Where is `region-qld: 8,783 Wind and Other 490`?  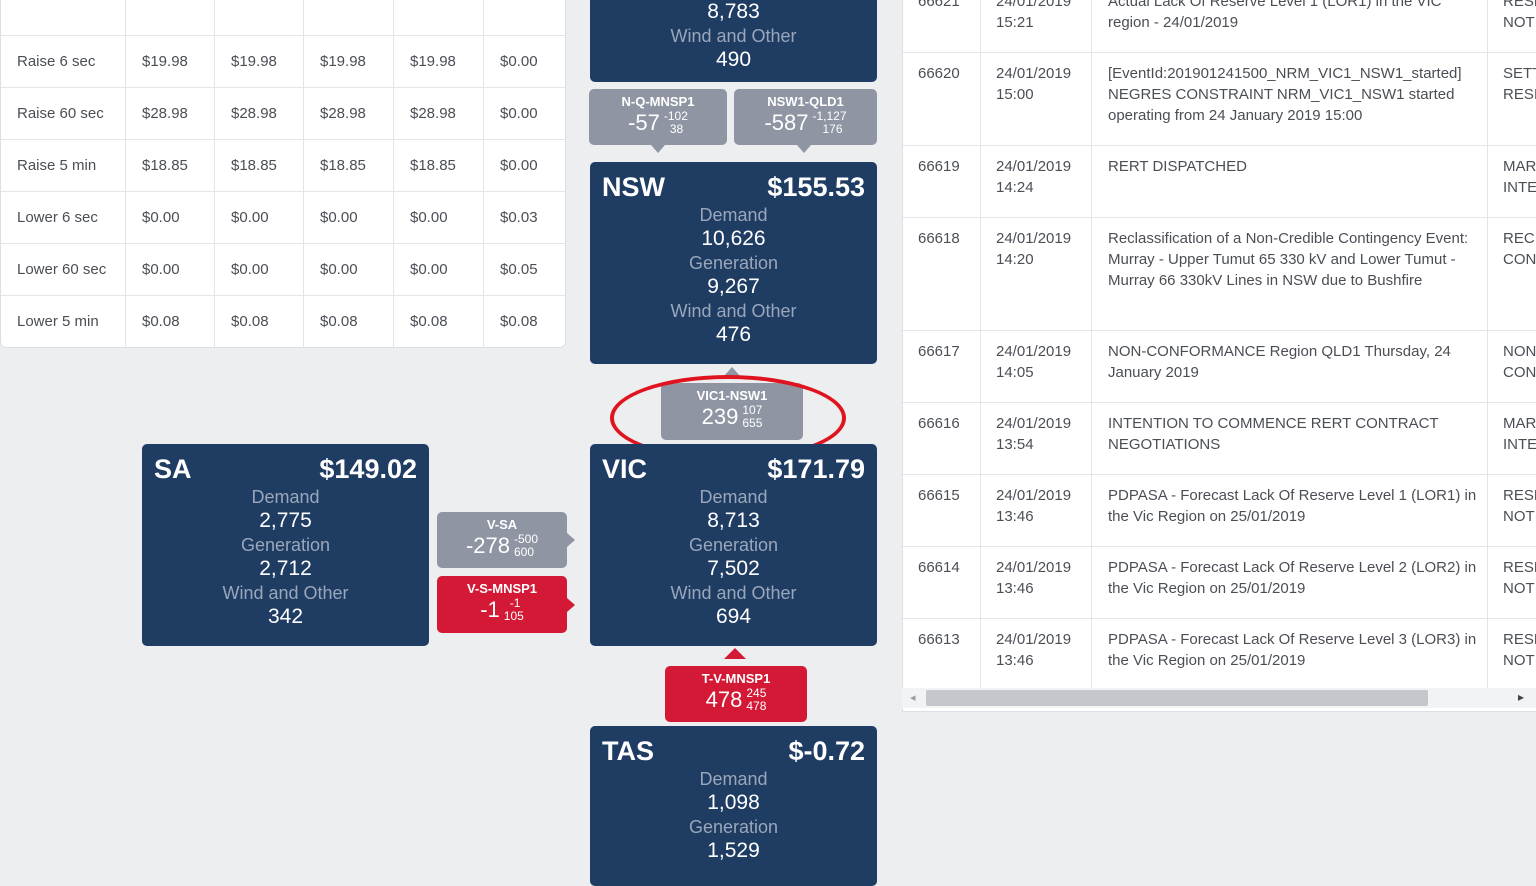 region-qld: 8,783 Wind and Other 490 is located at coordinates (733, 41).